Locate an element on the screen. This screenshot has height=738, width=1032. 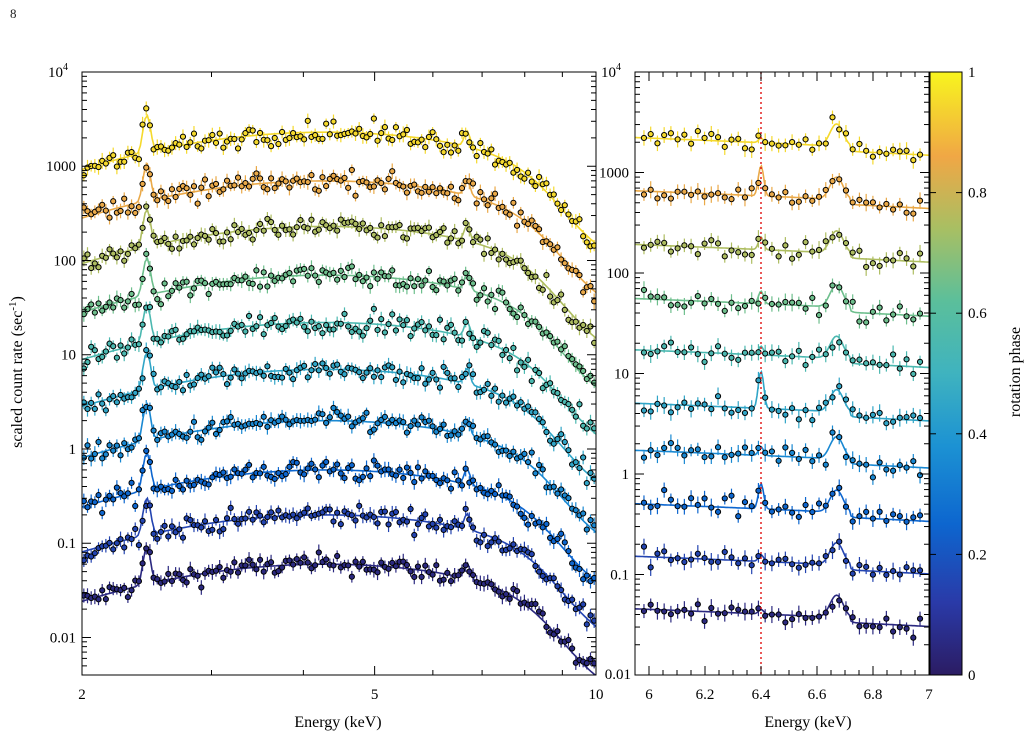
left-y-tick-label: 100 is located at coordinates (65, 261).